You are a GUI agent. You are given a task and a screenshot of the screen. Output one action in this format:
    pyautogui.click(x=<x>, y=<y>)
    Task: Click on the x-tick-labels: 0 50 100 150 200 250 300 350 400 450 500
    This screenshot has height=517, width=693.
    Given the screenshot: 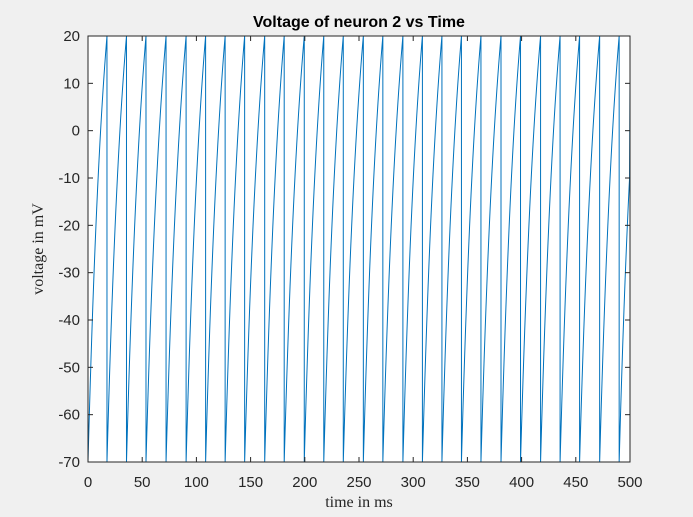 What is the action you would take?
    pyautogui.click(x=363, y=482)
    